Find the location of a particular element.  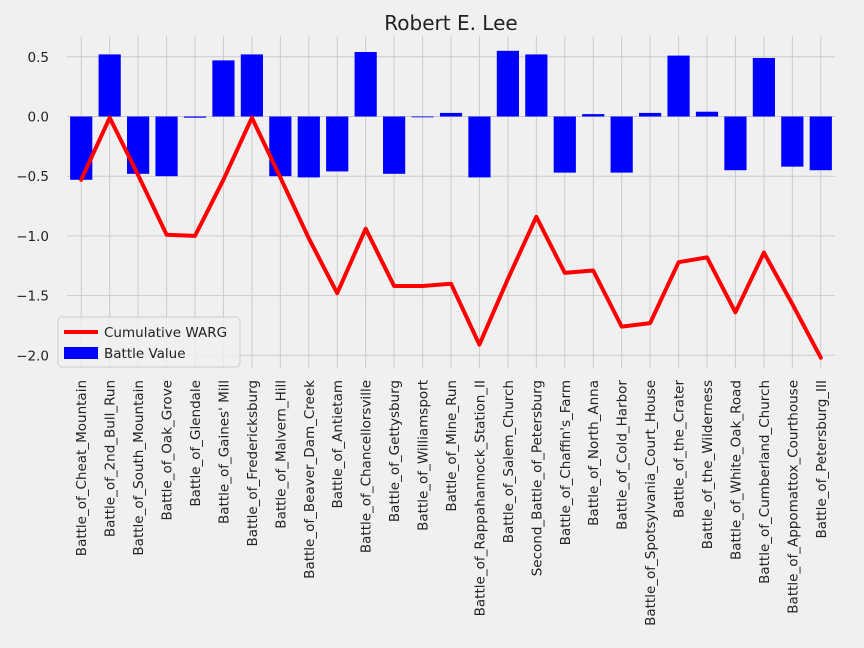

x-tick-label: Battle_of_Chancellorsville is located at coordinates (367, 466).